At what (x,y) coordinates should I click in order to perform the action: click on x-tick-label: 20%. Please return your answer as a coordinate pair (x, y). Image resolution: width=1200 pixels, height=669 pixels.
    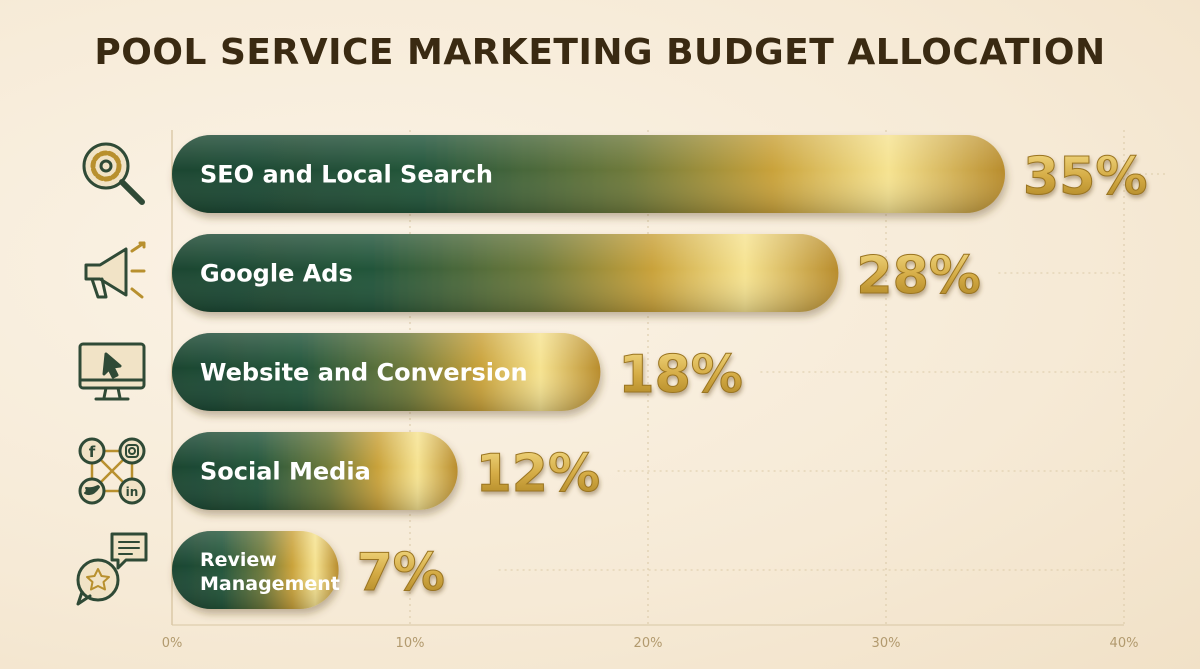
    Looking at the image, I should click on (648, 643).